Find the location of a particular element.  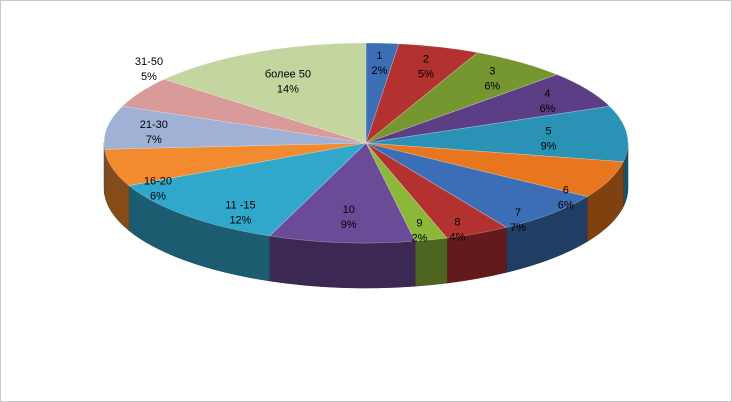

slice-label-9: 9 is located at coordinates (419, 223).